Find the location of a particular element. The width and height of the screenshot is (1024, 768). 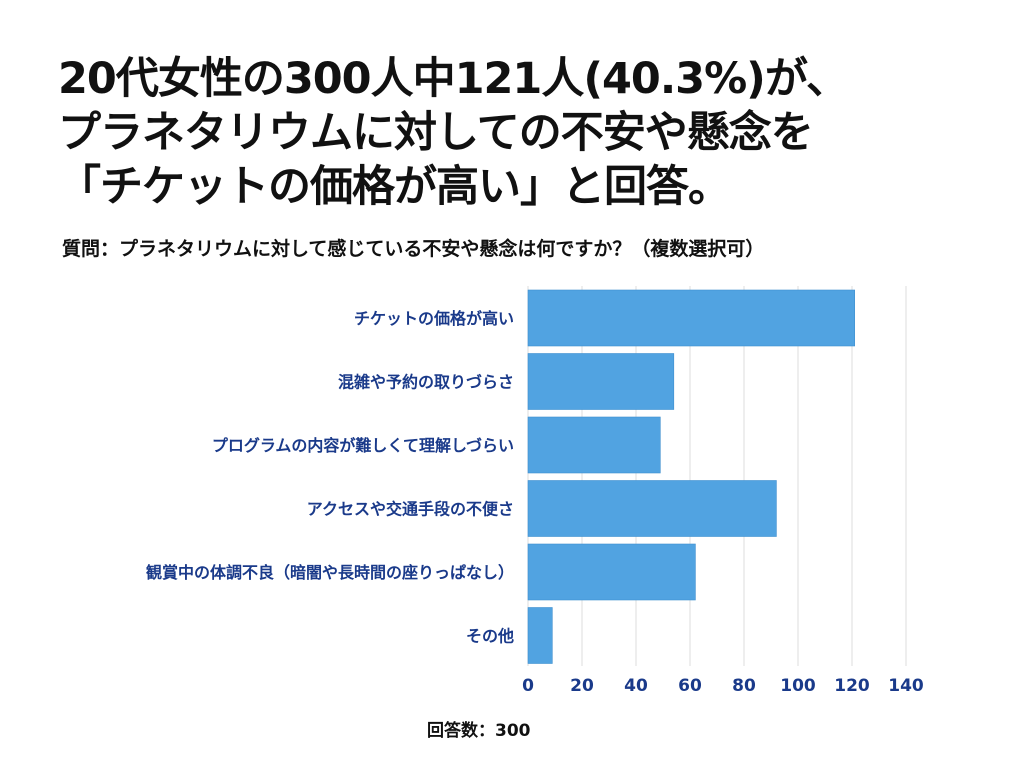

response-count: 回答数：300 is located at coordinates (479, 731).